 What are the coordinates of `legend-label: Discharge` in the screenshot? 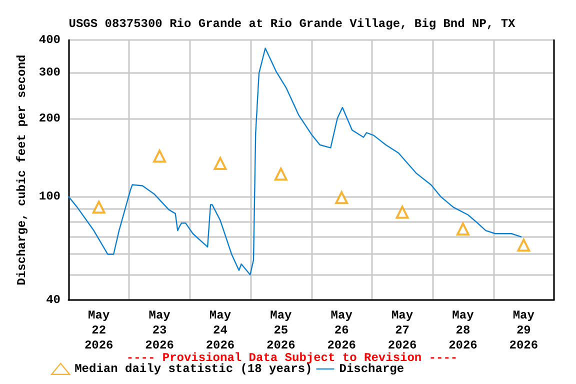 It's located at (371, 369).